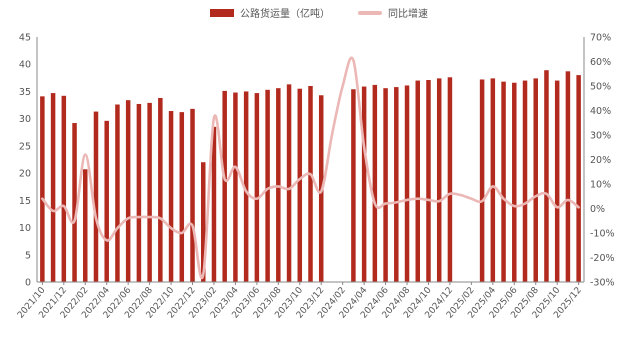  I want to click on y2-tick-label: 70%, so click(600, 38).